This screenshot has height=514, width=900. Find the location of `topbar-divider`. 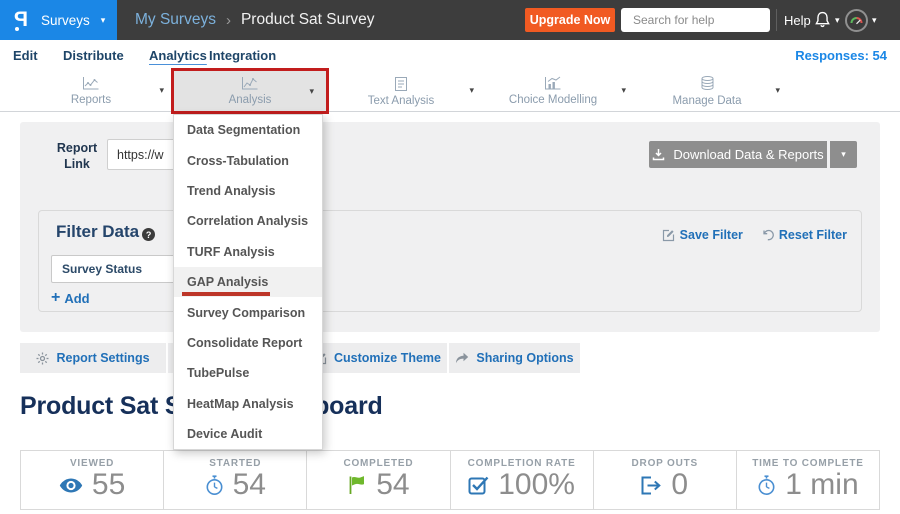

topbar-divider is located at coordinates (776, 20).